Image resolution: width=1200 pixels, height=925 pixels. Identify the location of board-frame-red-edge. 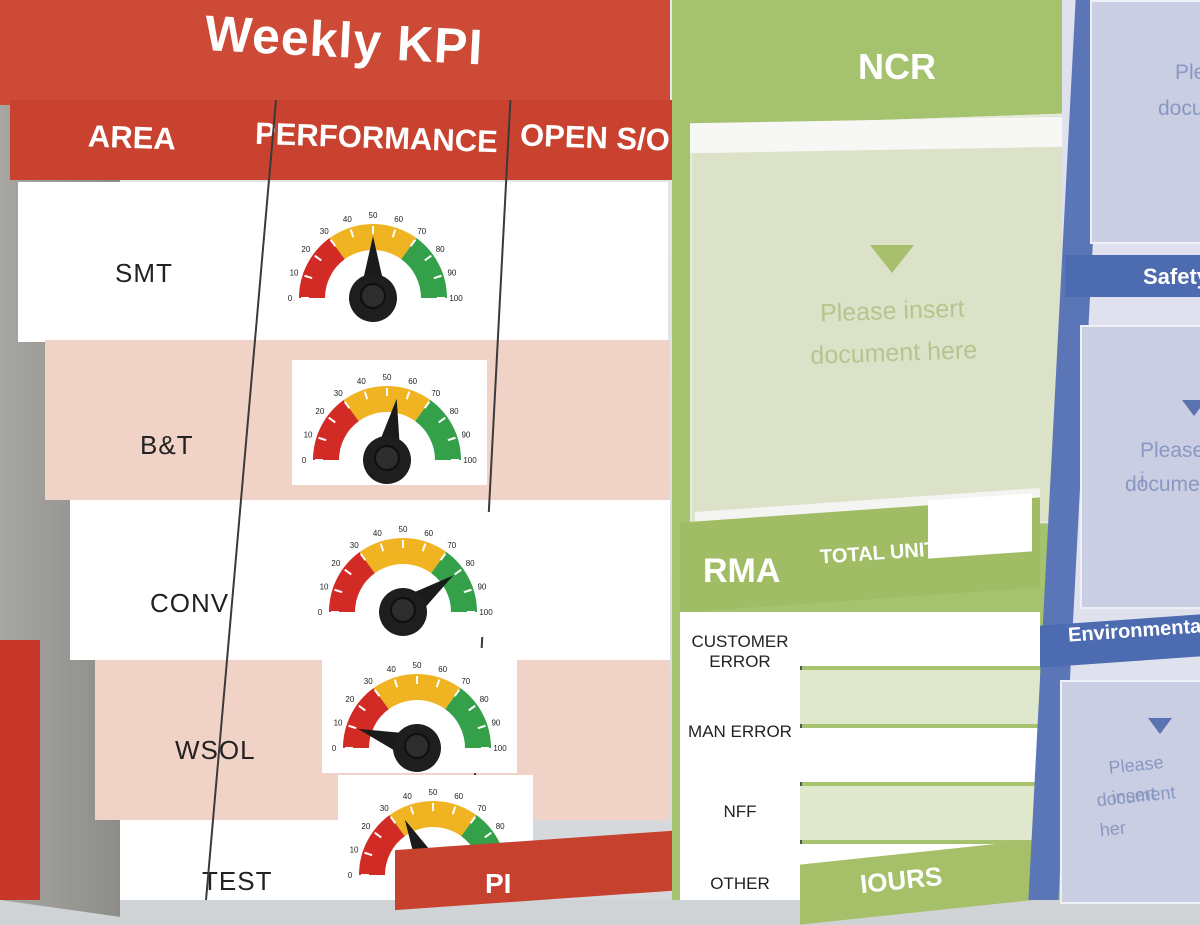
(20, 770).